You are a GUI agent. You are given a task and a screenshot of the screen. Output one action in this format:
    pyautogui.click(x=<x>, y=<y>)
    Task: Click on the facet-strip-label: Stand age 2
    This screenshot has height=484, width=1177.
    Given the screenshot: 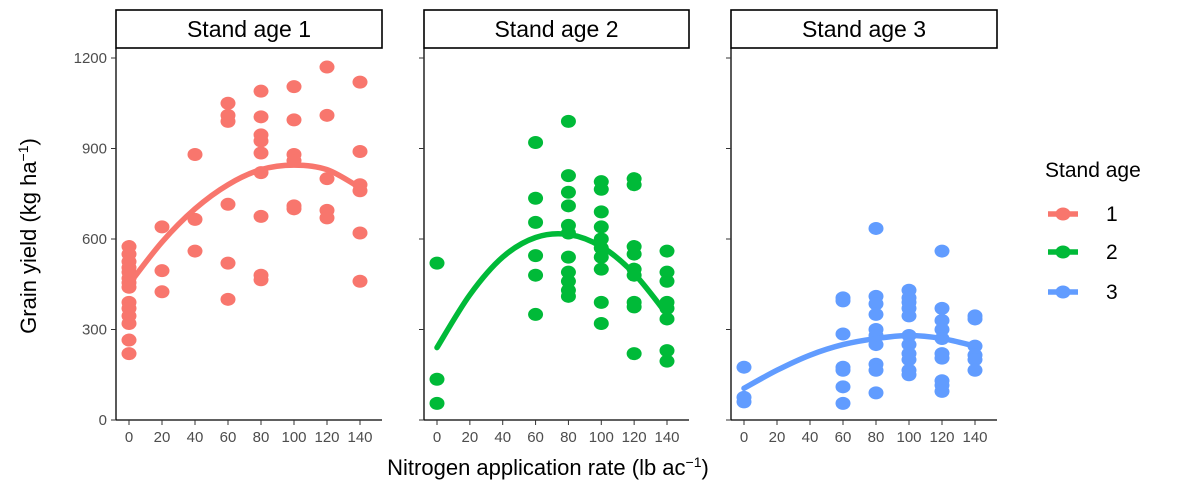 What is the action you would take?
    pyautogui.click(x=556, y=29)
    